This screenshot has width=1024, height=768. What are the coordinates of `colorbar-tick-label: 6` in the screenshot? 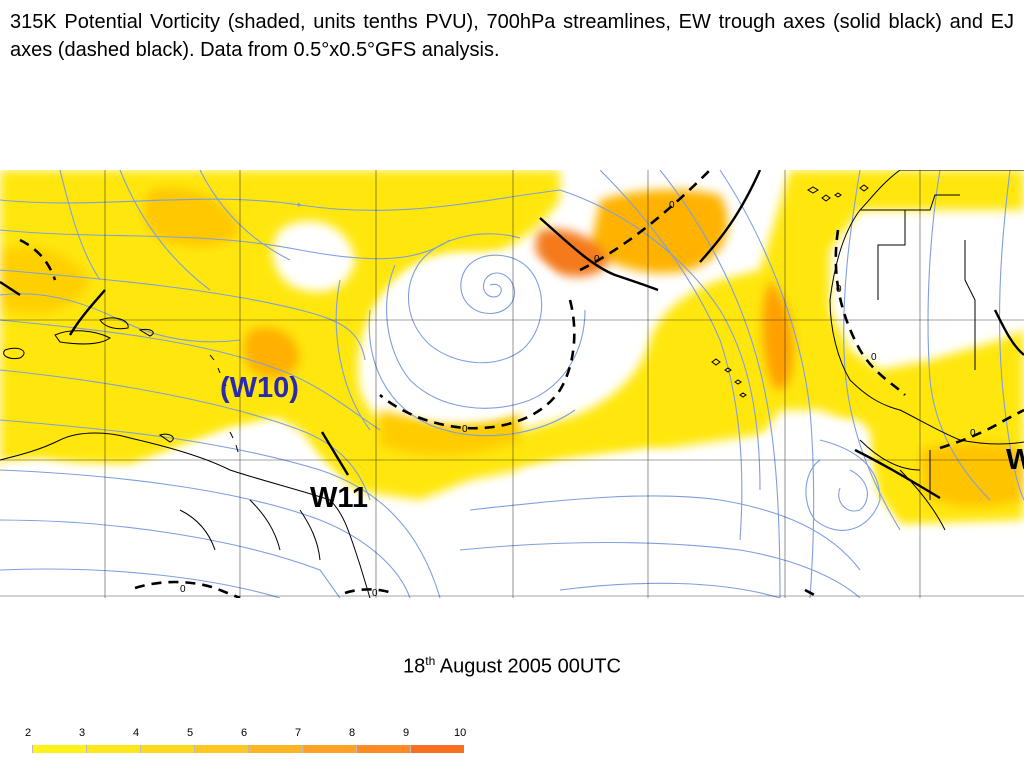 It's located at (244, 733).